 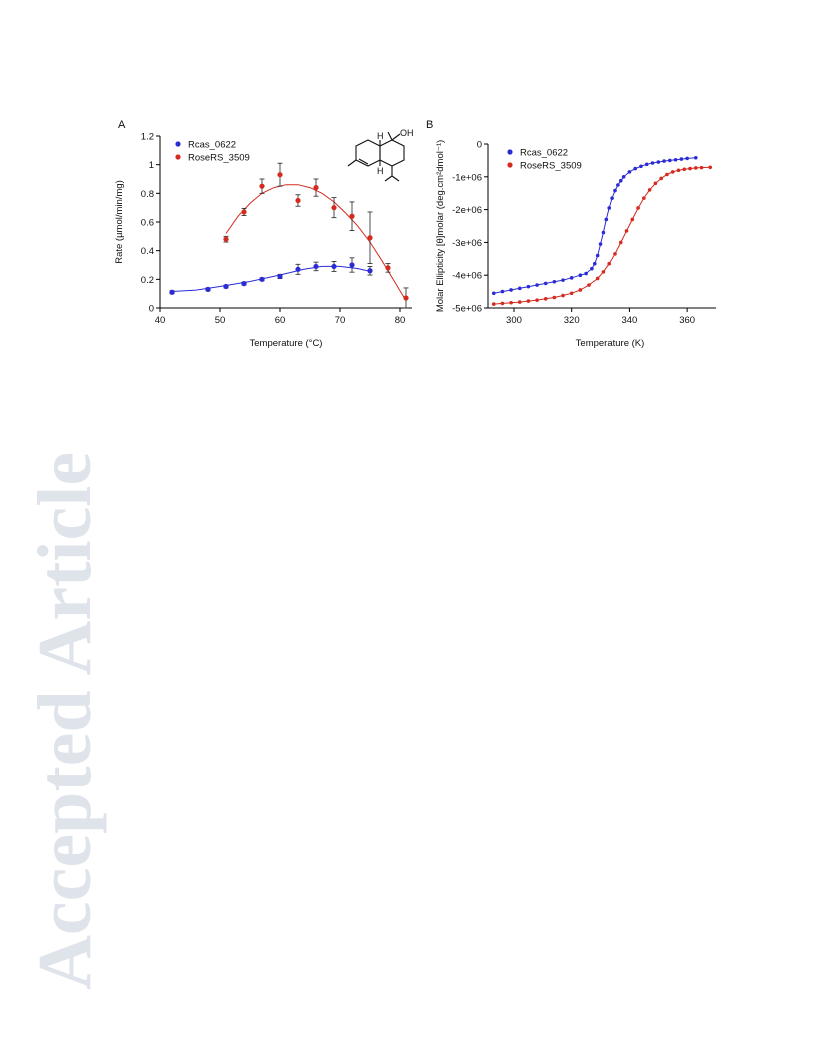 I want to click on panel-b-series-line-rcas, so click(x=594, y=225).